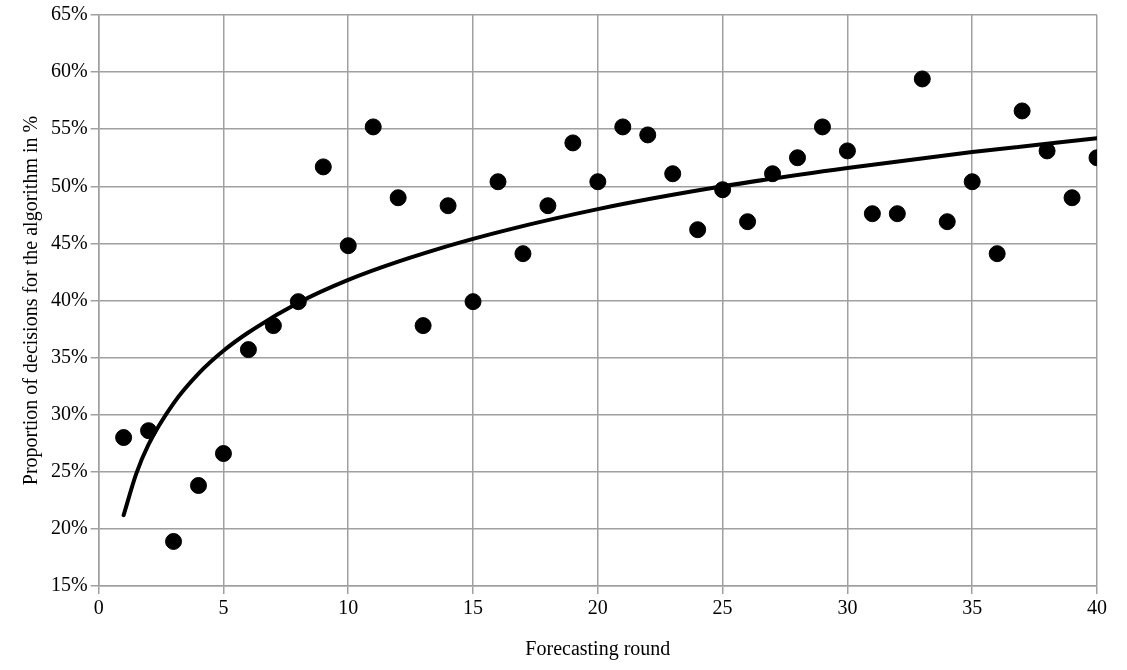 The width and height of the screenshot is (1127, 670). I want to click on x-tick-label: 35, so click(972, 607).